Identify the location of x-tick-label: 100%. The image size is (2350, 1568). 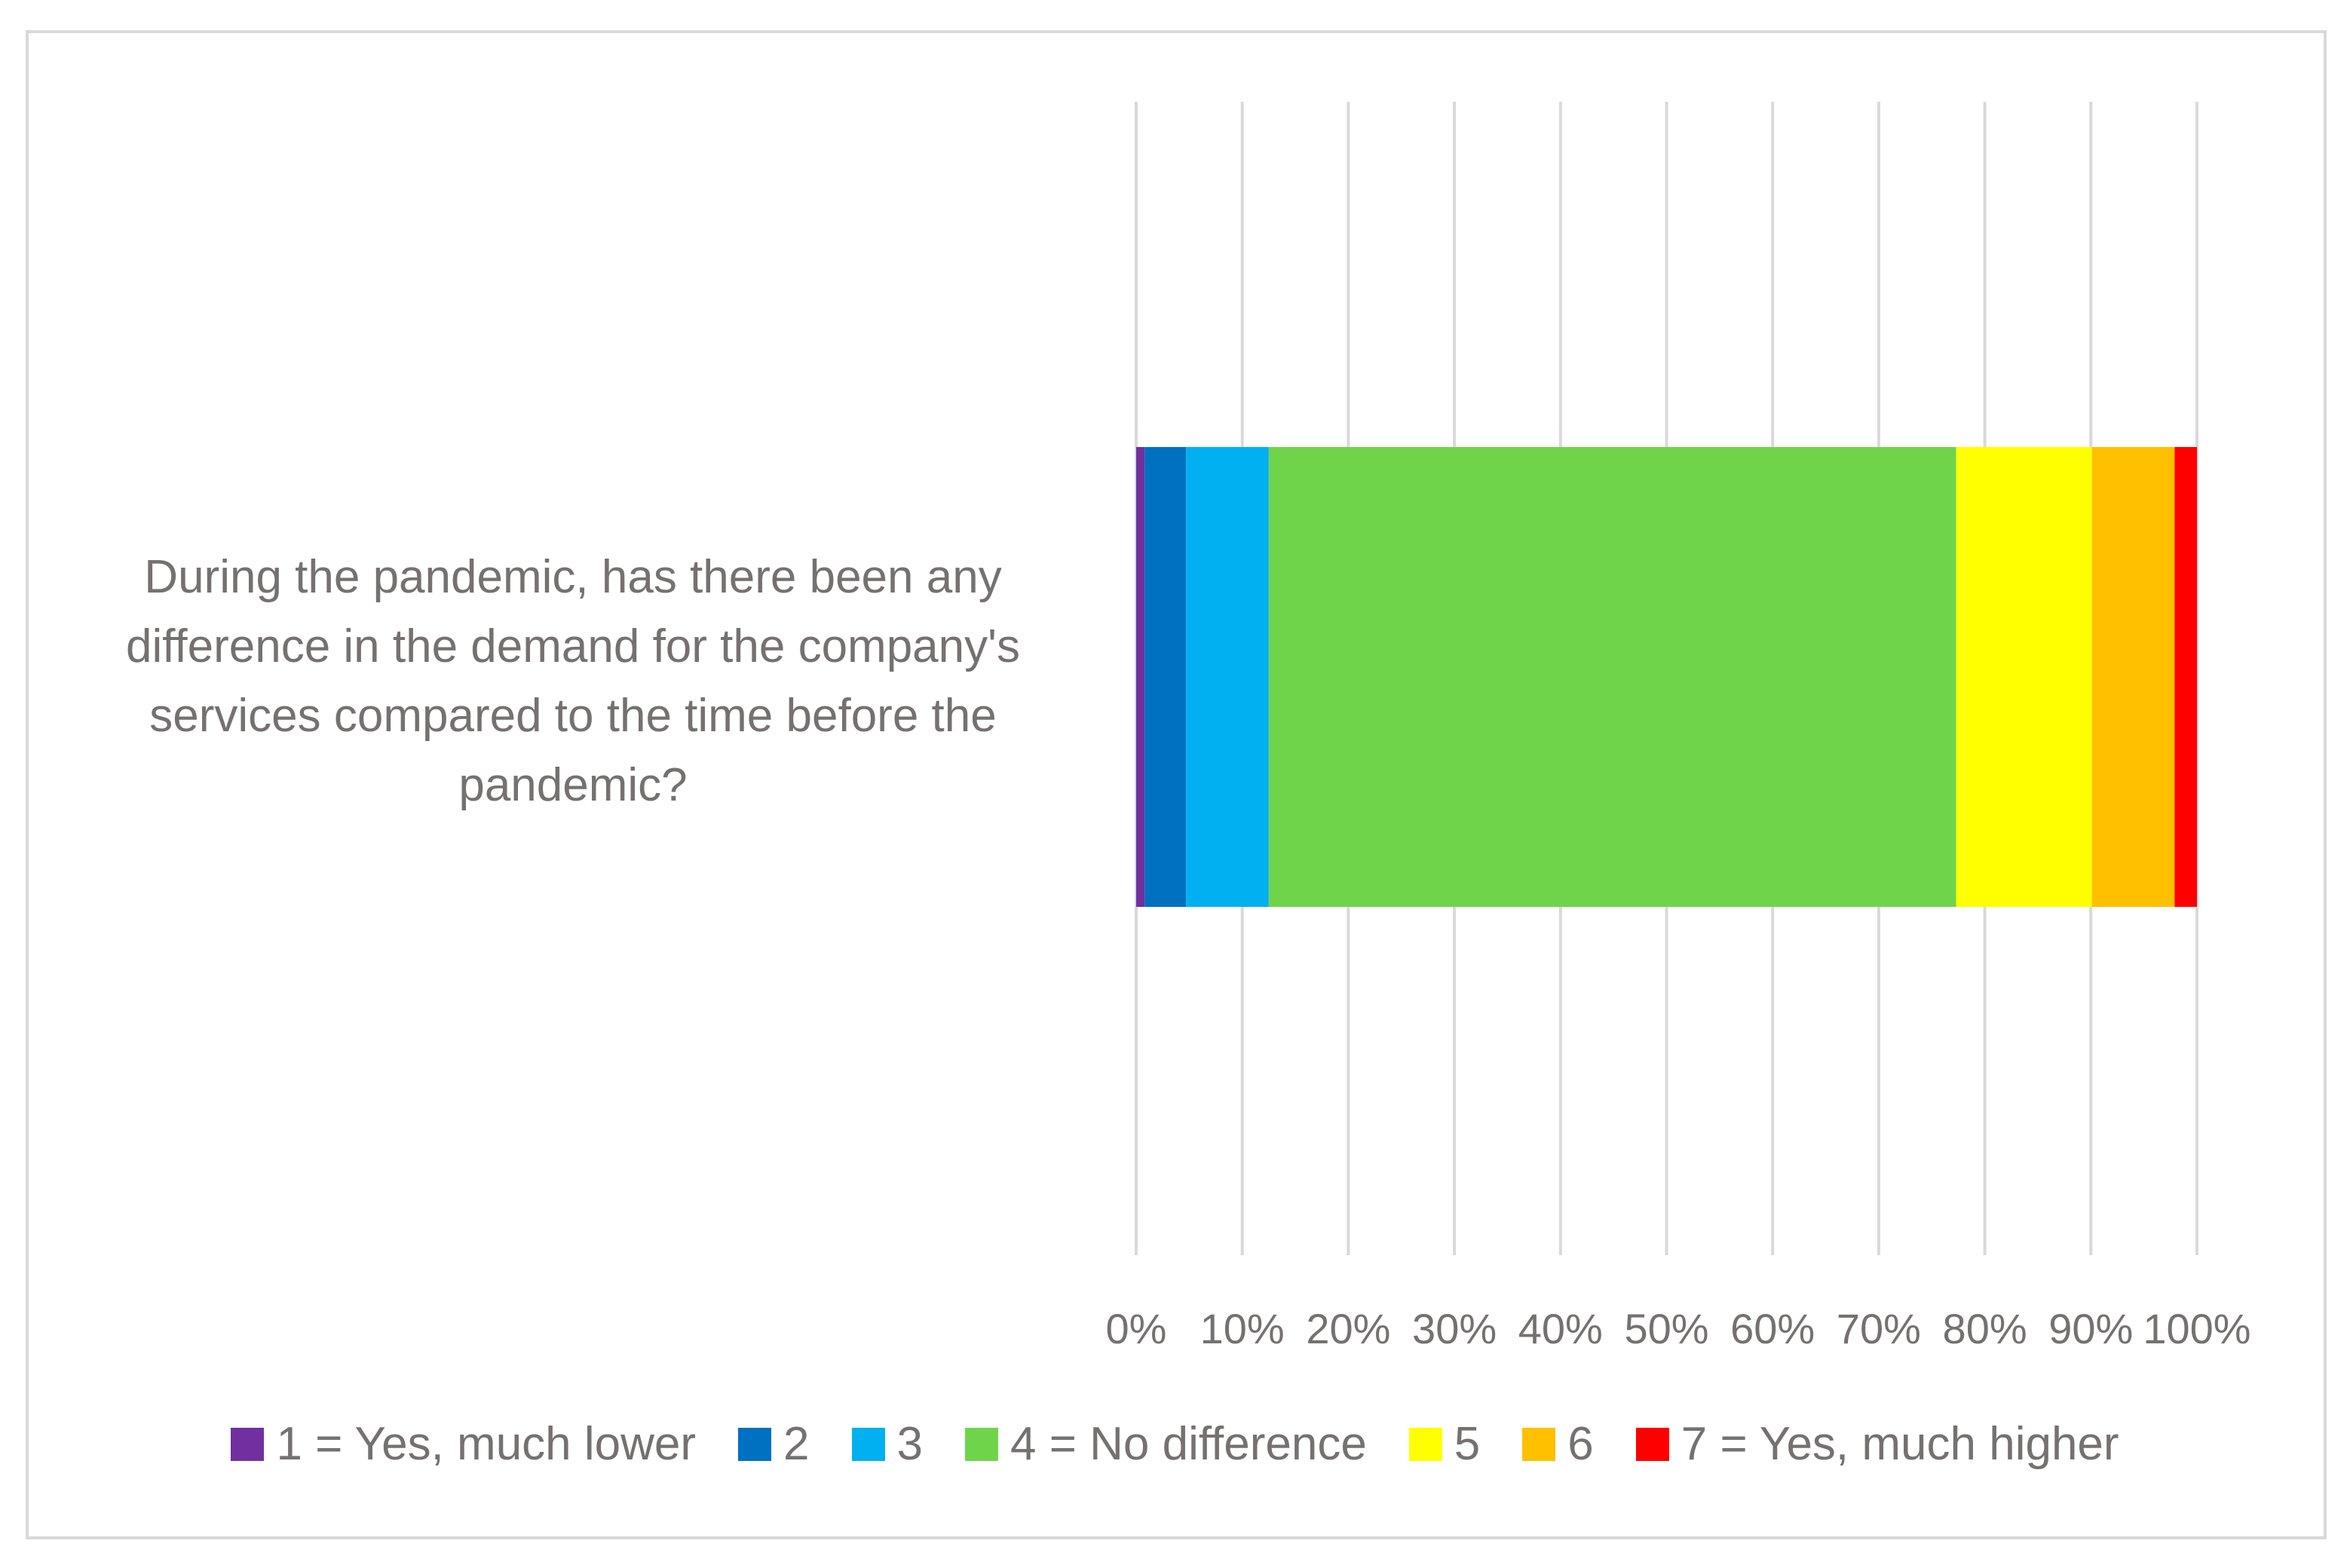
(2196, 1328).